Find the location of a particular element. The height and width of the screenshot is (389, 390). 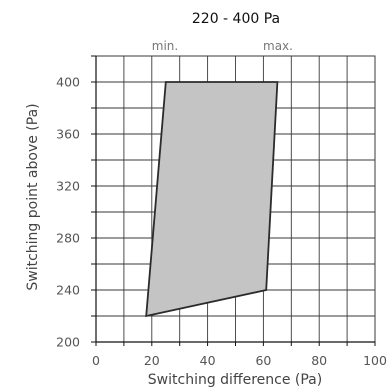

x-tick-label: 60 is located at coordinates (263, 360).